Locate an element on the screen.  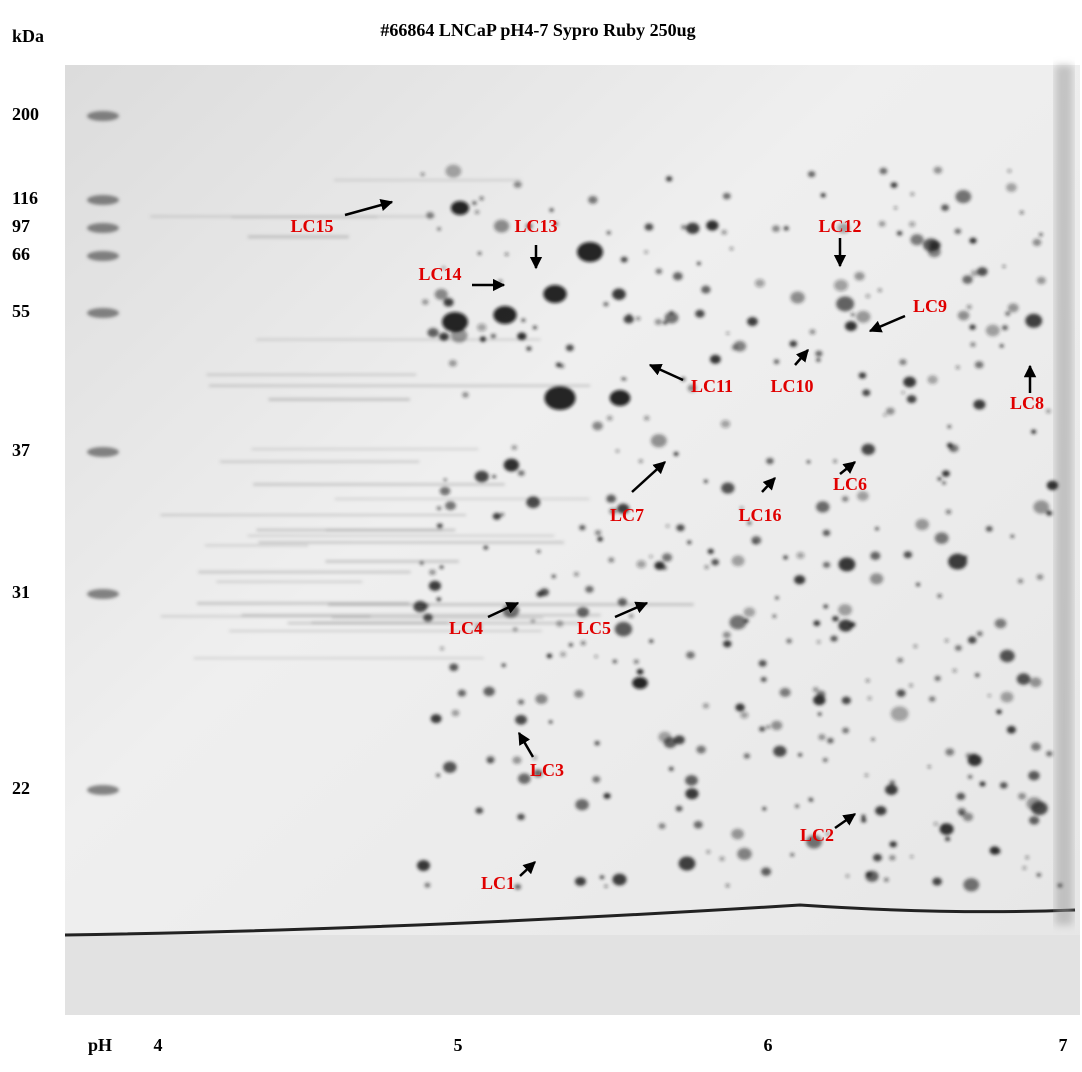
spot-label: LC12 is located at coordinates (839, 226).